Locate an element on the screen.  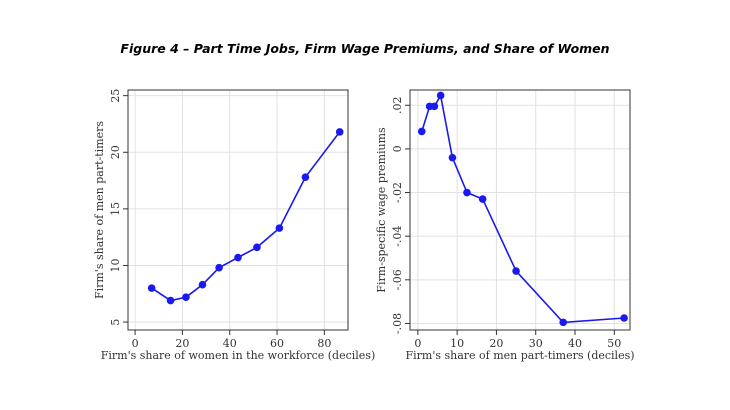
y-tick-label: 5 is located at coordinates (115, 322).